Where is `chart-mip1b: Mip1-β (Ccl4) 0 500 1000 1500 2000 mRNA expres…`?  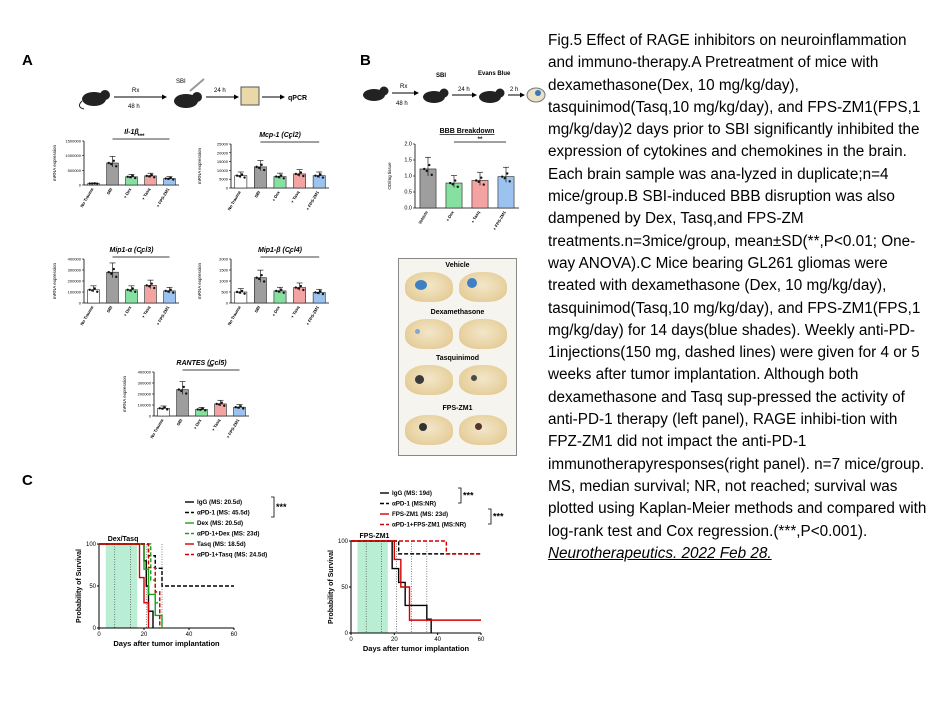 chart-mip1b: Mip1-β (Ccl4) 0 500 1000 1500 2000 mRNA expres… is located at coordinates (263, 286).